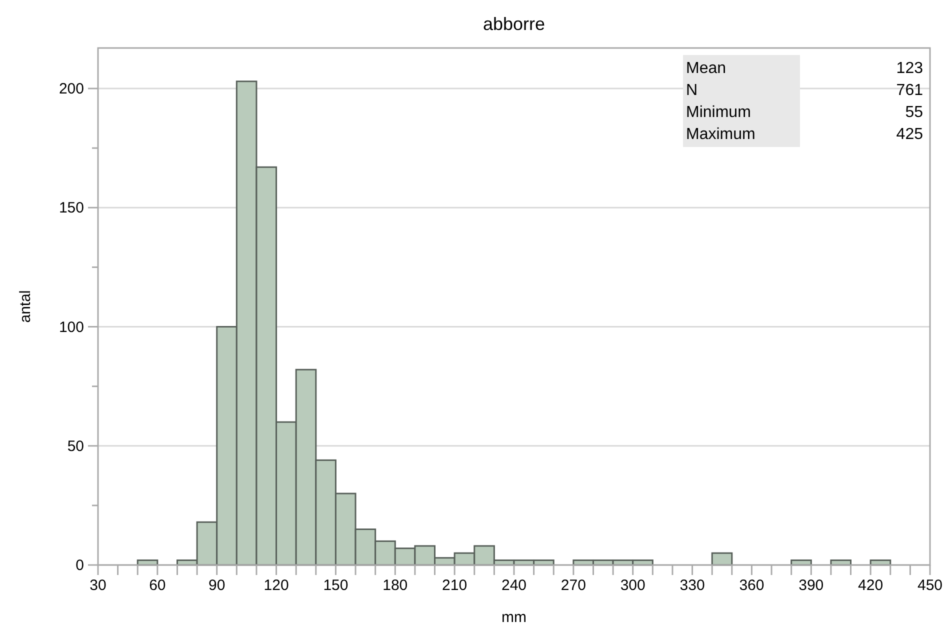 This screenshot has height=632, width=949. I want to click on annotation: Maximum, so click(721, 134).